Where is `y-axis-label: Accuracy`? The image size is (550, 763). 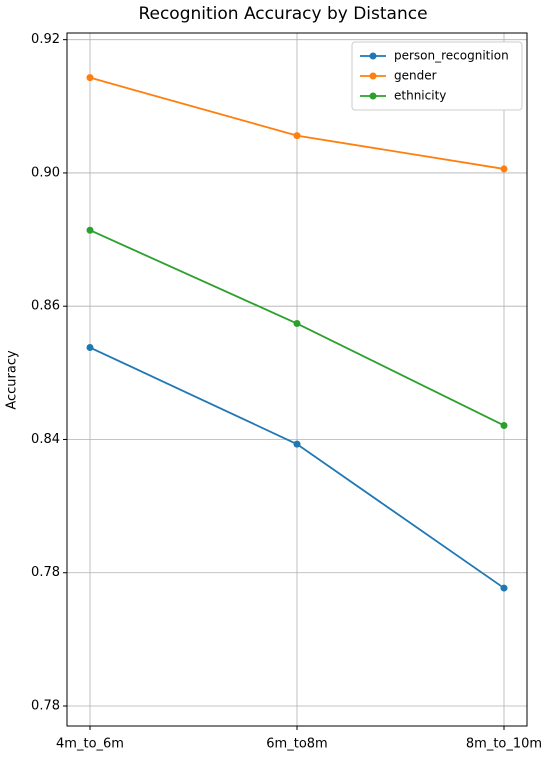 y-axis-label: Accuracy is located at coordinates (12, 380).